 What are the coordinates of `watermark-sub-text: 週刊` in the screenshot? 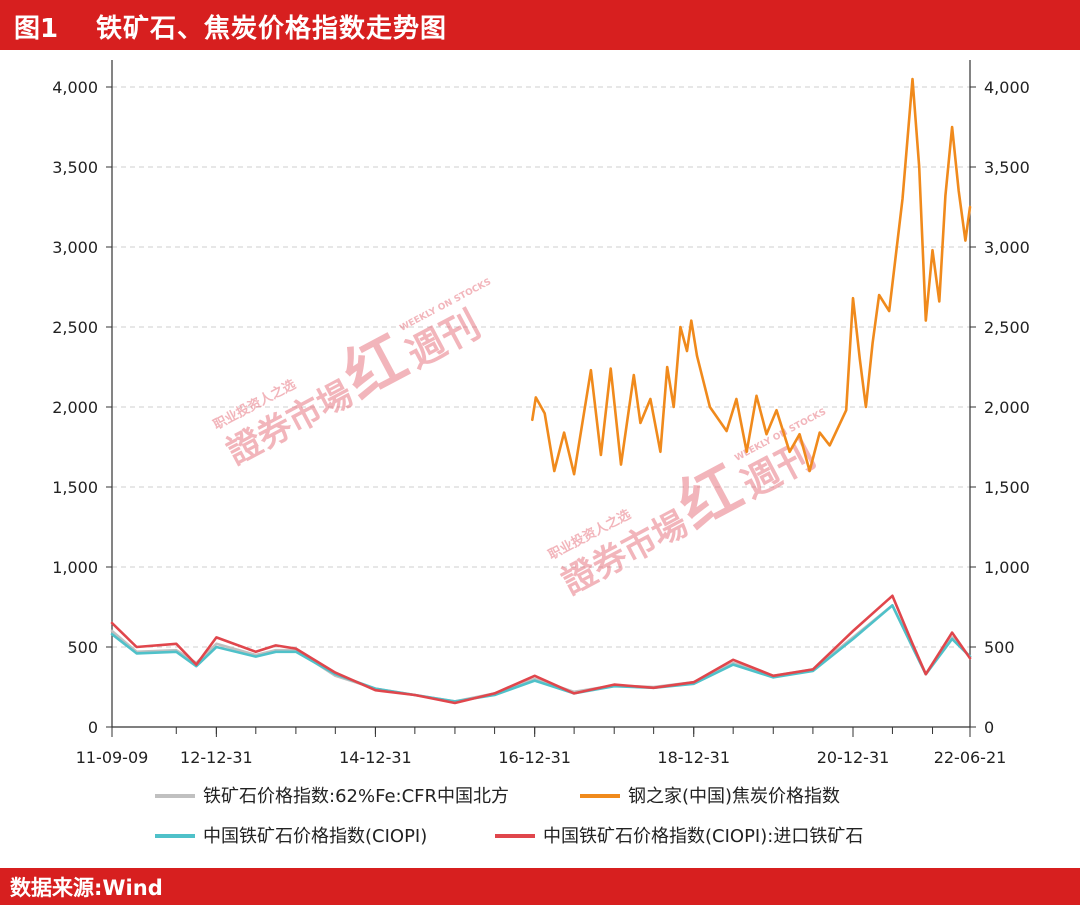 It's located at (444, 339).